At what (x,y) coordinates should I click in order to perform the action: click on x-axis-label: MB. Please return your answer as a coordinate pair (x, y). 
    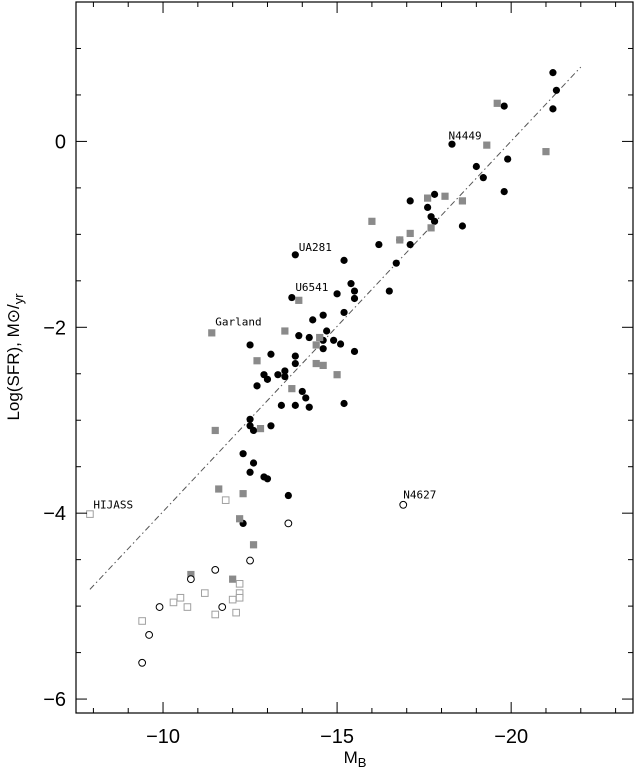
    Looking at the image, I should click on (355, 758).